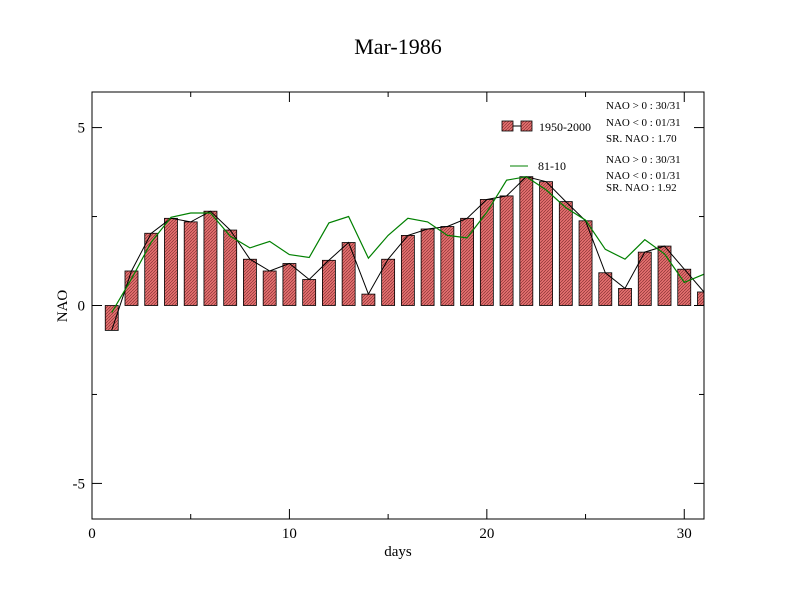 The height and width of the screenshot is (612, 792). What do you see at coordinates (643, 176) in the screenshot?
I see `stats-2-negative: NAO < 0 : 01/31` at bounding box center [643, 176].